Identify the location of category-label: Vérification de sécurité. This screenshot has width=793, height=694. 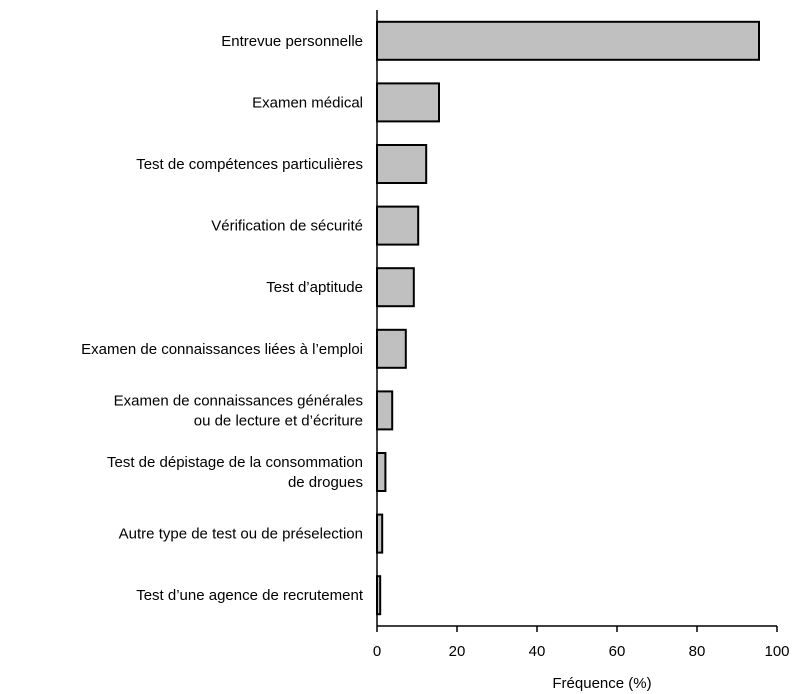
(287, 226).